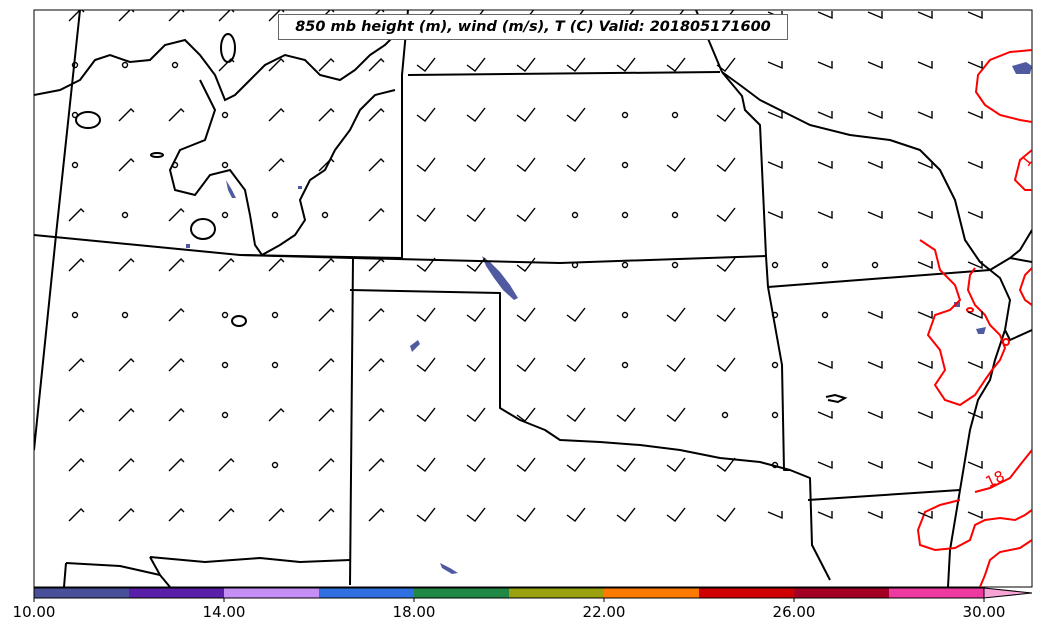  Describe the element at coordinates (984, 612) in the screenshot. I see `colorbar-tick-label: 30.00` at that location.